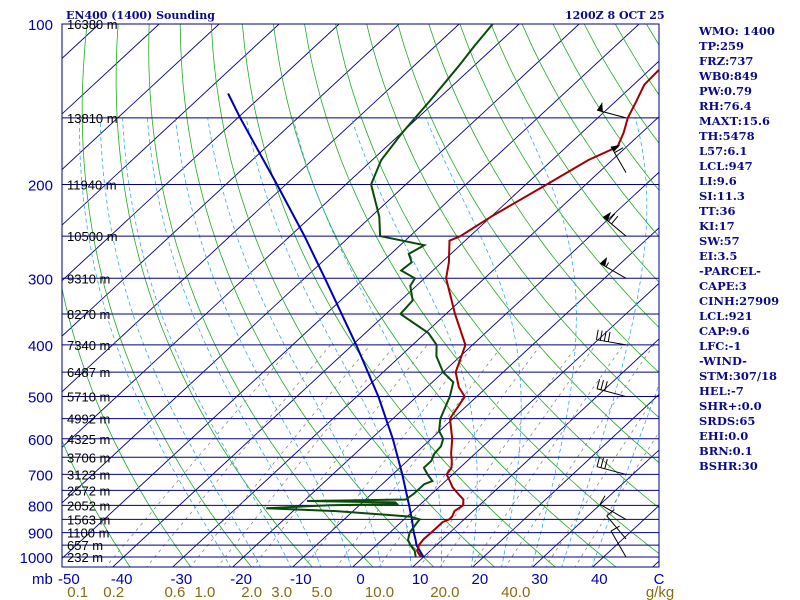 This screenshot has height=600, width=800. What do you see at coordinates (730, 271) in the screenshot?
I see `index-item: -PARCEL-` at bounding box center [730, 271].